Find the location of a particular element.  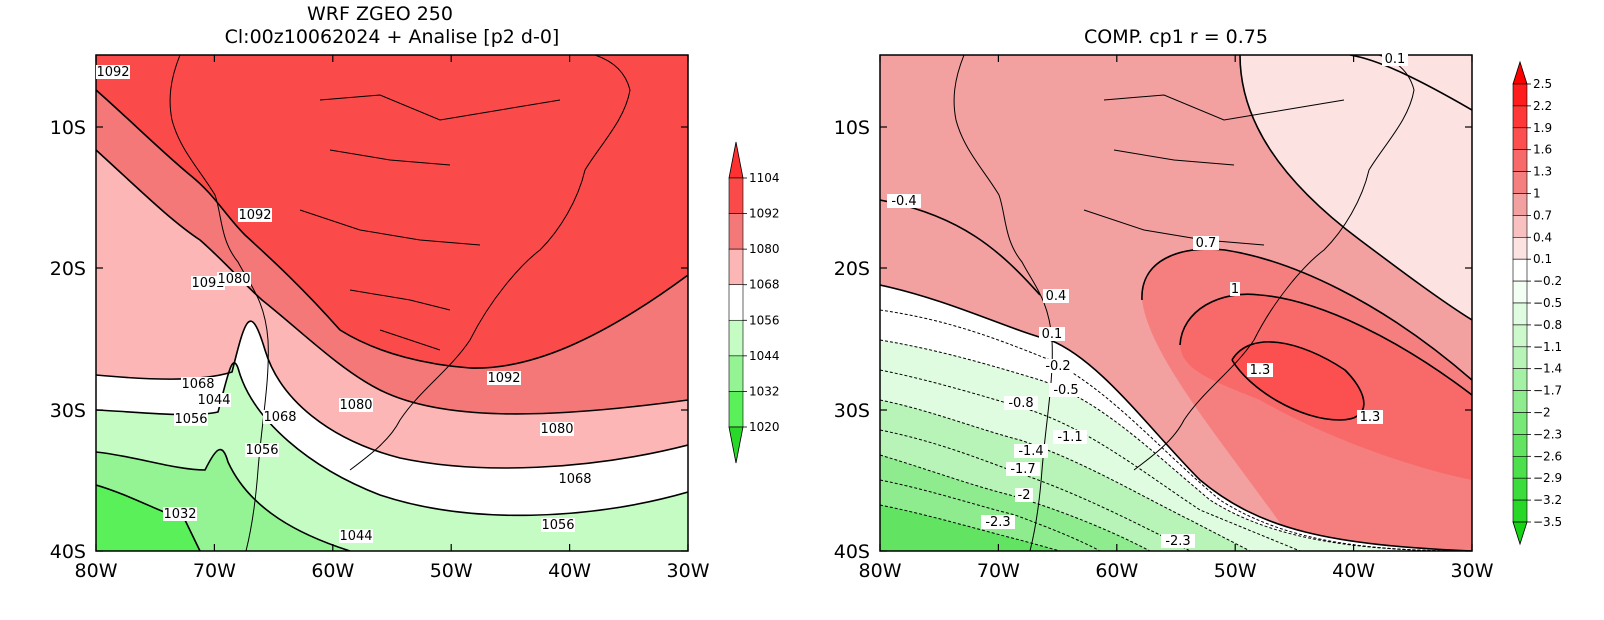

colorbar-label: −3.2 is located at coordinates (1547, 500).